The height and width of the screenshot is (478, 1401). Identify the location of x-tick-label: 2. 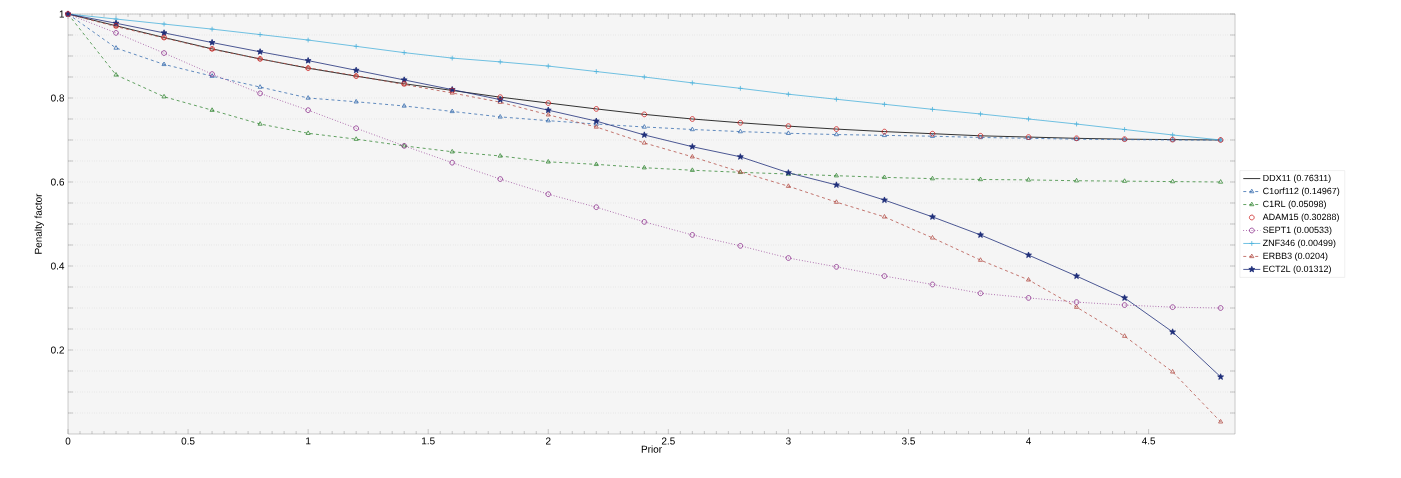
(548, 441).